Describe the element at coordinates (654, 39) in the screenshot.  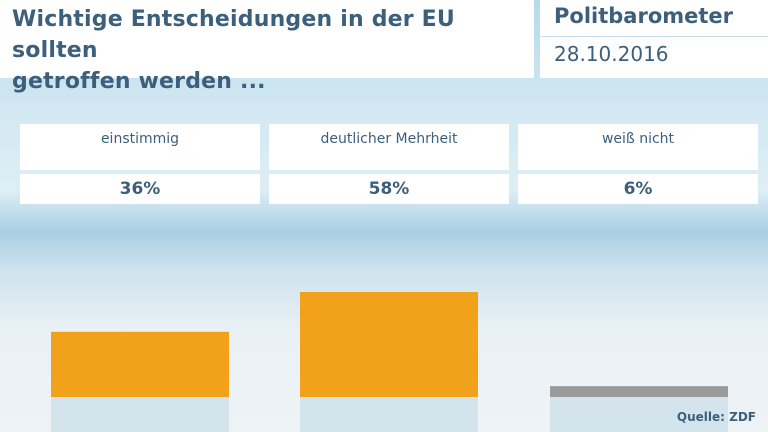
I see `brand-box: Politbarometer 28.10.2016` at that location.